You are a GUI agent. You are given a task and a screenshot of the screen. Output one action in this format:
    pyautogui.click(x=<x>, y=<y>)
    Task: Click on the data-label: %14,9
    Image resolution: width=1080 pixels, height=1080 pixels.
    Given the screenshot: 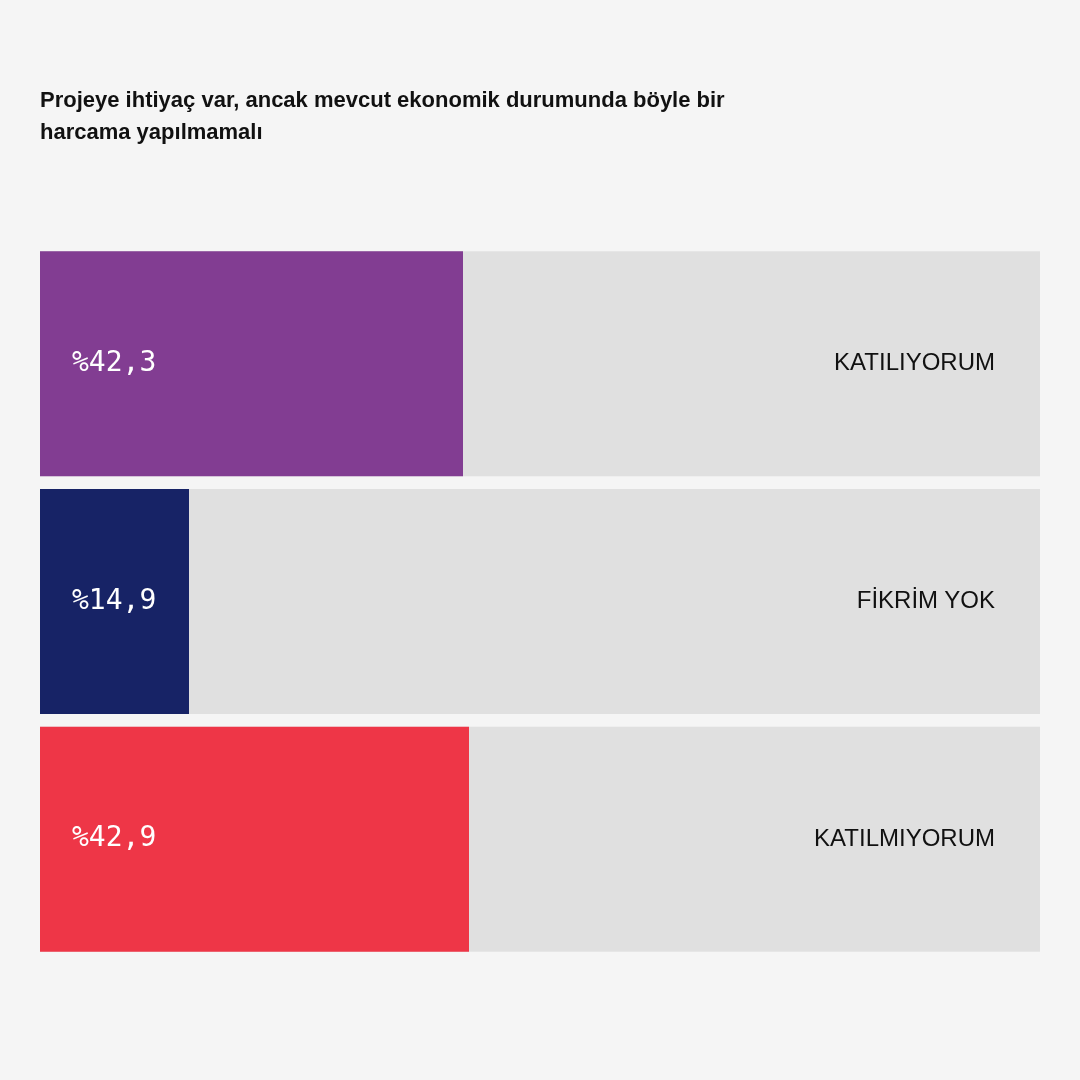 What is the action you would take?
    pyautogui.click(x=114, y=599)
    